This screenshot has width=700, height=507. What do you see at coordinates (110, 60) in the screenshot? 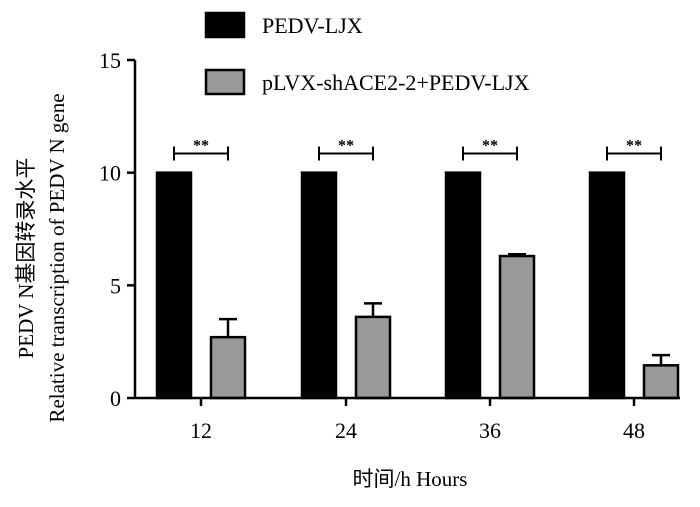
I see `y-tick-label-15: 15` at bounding box center [110, 60].